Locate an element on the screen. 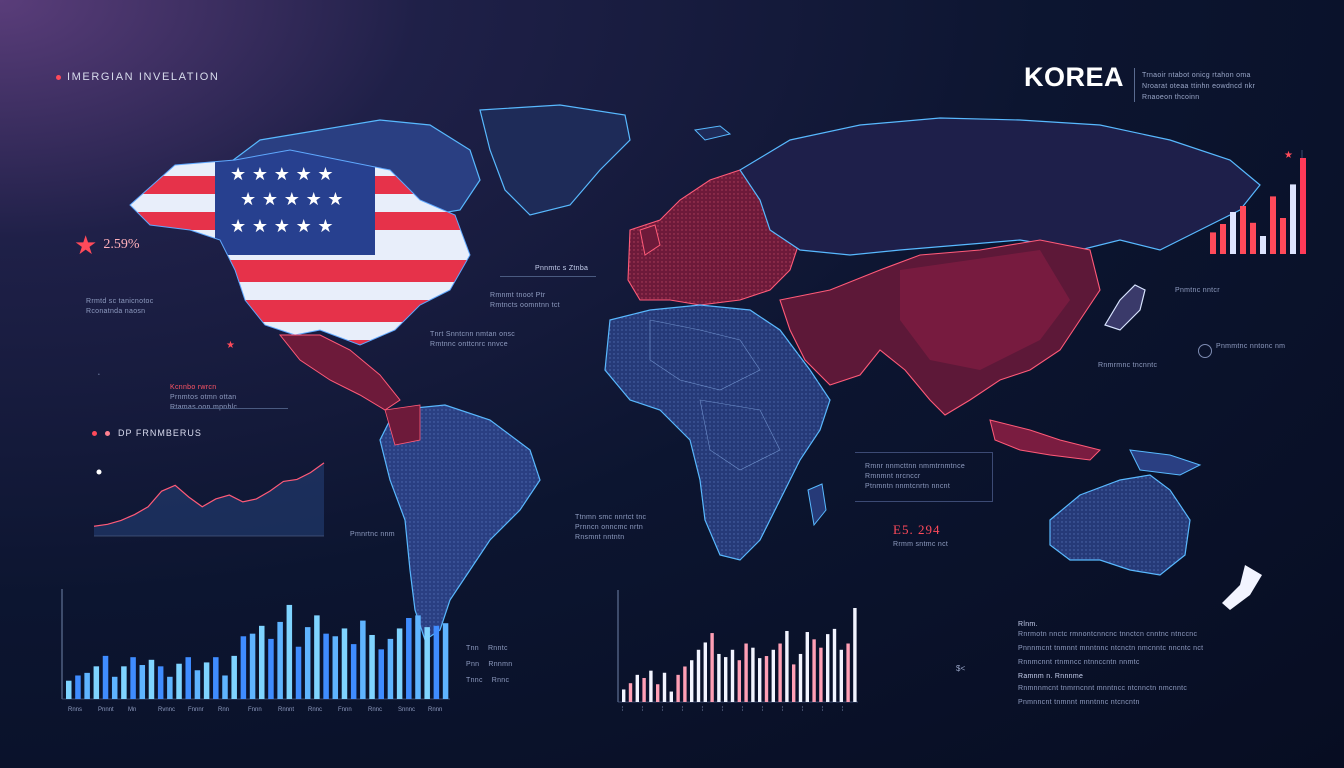  legend-row: Tnnc Rnnc is located at coordinates (489, 681).